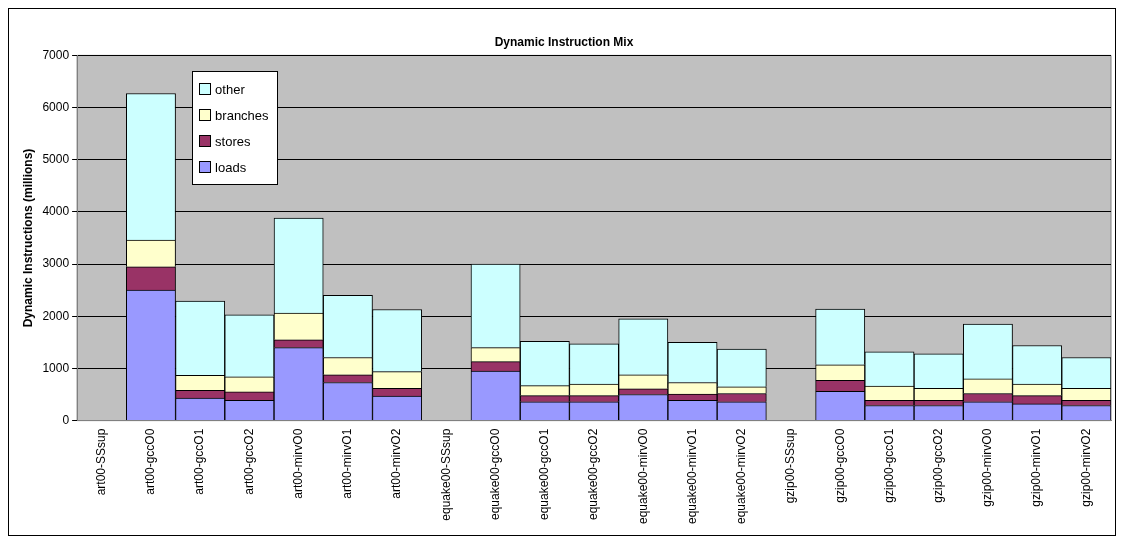  What do you see at coordinates (248, 461) in the screenshot?
I see `x-tick-label: art00-gccO2` at bounding box center [248, 461].